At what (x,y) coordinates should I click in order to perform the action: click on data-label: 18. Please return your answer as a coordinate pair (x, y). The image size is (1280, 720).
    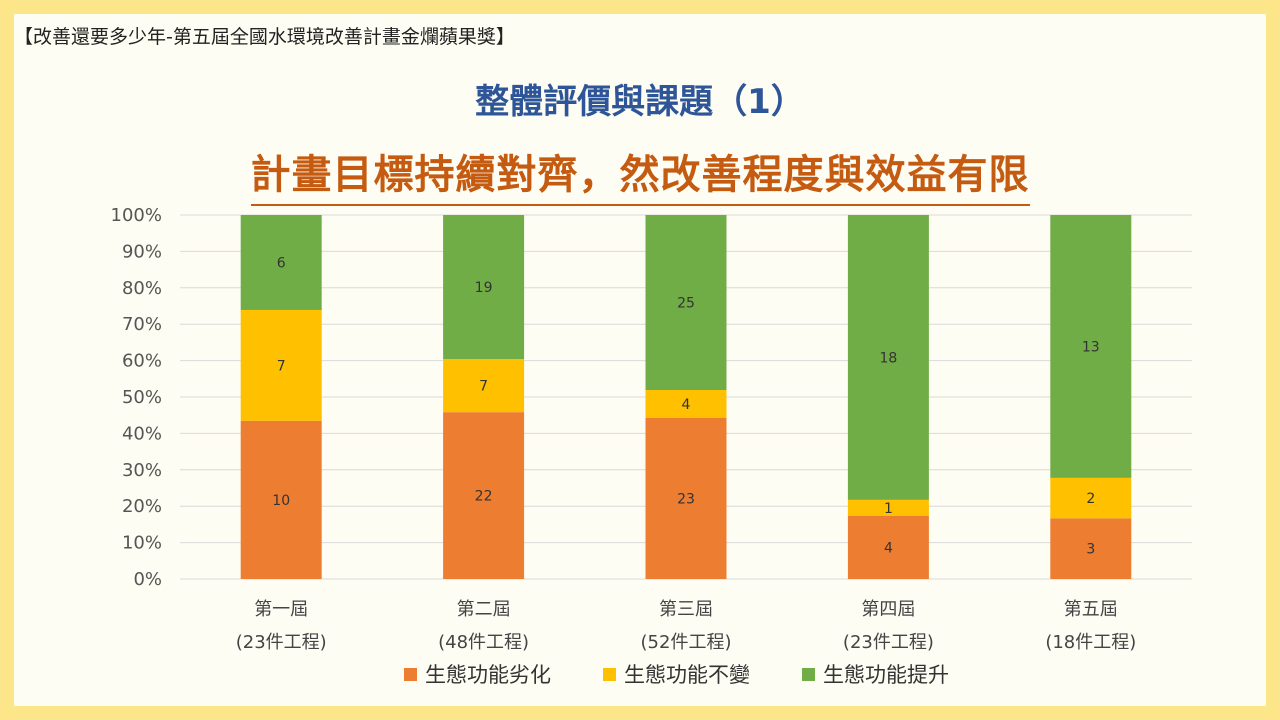
    Looking at the image, I should click on (888, 358).